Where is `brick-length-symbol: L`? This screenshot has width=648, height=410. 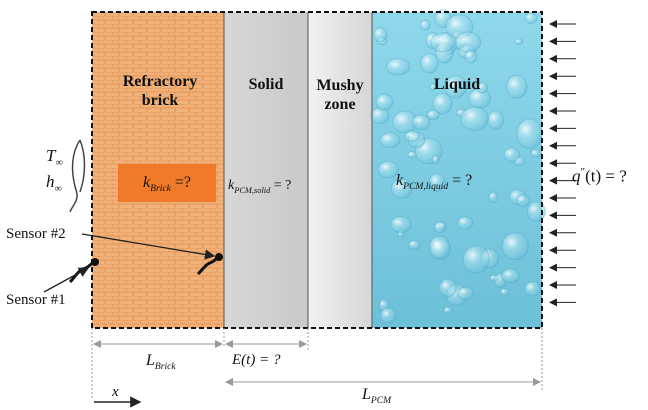 brick-length-symbol: L is located at coordinates (150, 360).